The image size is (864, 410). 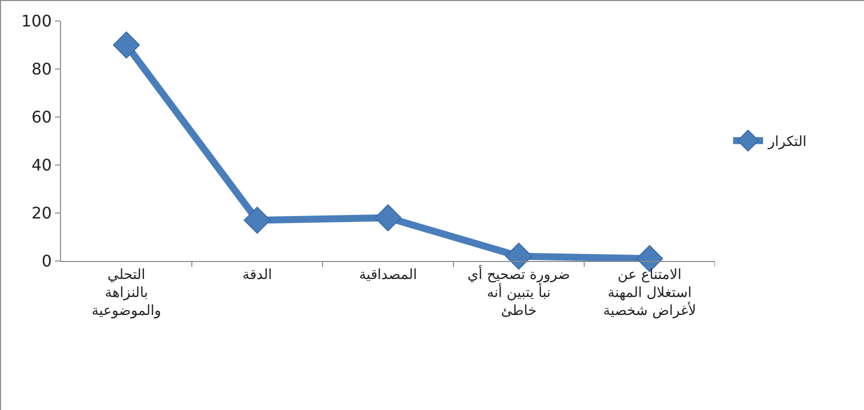 I want to click on y-tick-label: 80, so click(x=41, y=69).